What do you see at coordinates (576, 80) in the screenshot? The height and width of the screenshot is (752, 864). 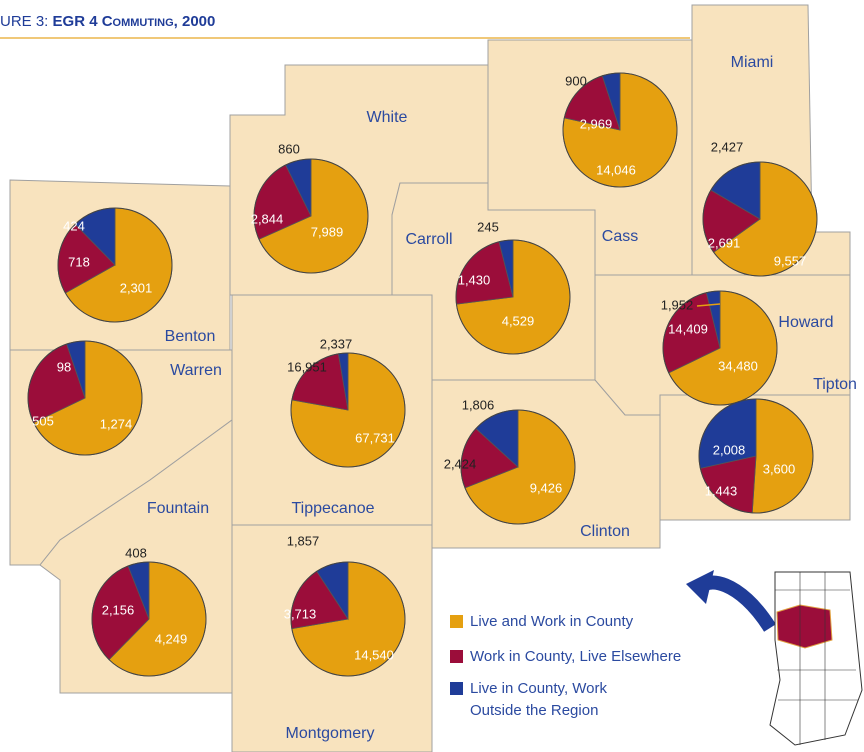 I see `value-label: 900` at bounding box center [576, 80].